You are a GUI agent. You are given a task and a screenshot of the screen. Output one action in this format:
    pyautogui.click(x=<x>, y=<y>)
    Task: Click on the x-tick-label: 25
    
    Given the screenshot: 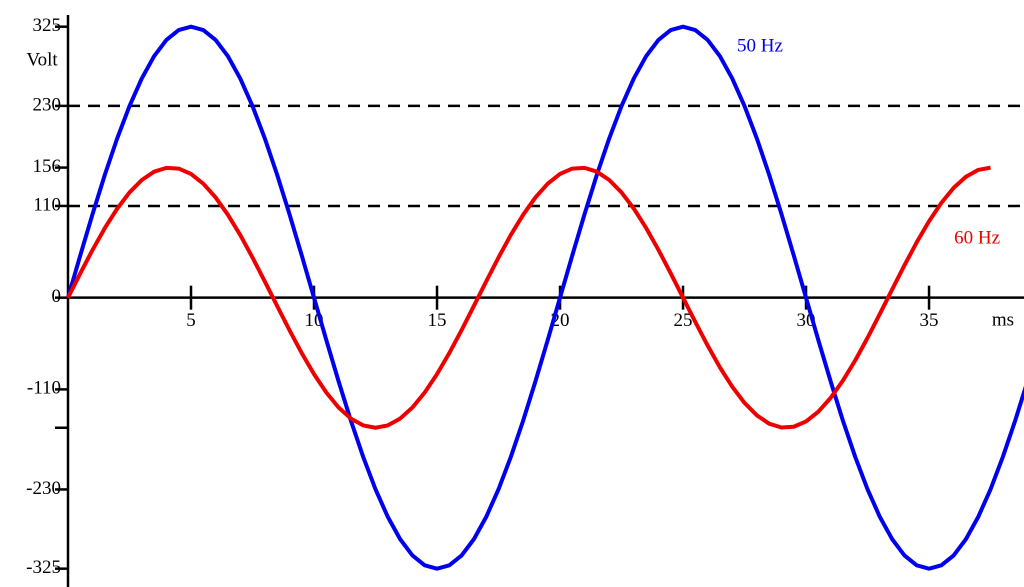 What is the action you would take?
    pyautogui.click(x=683, y=320)
    